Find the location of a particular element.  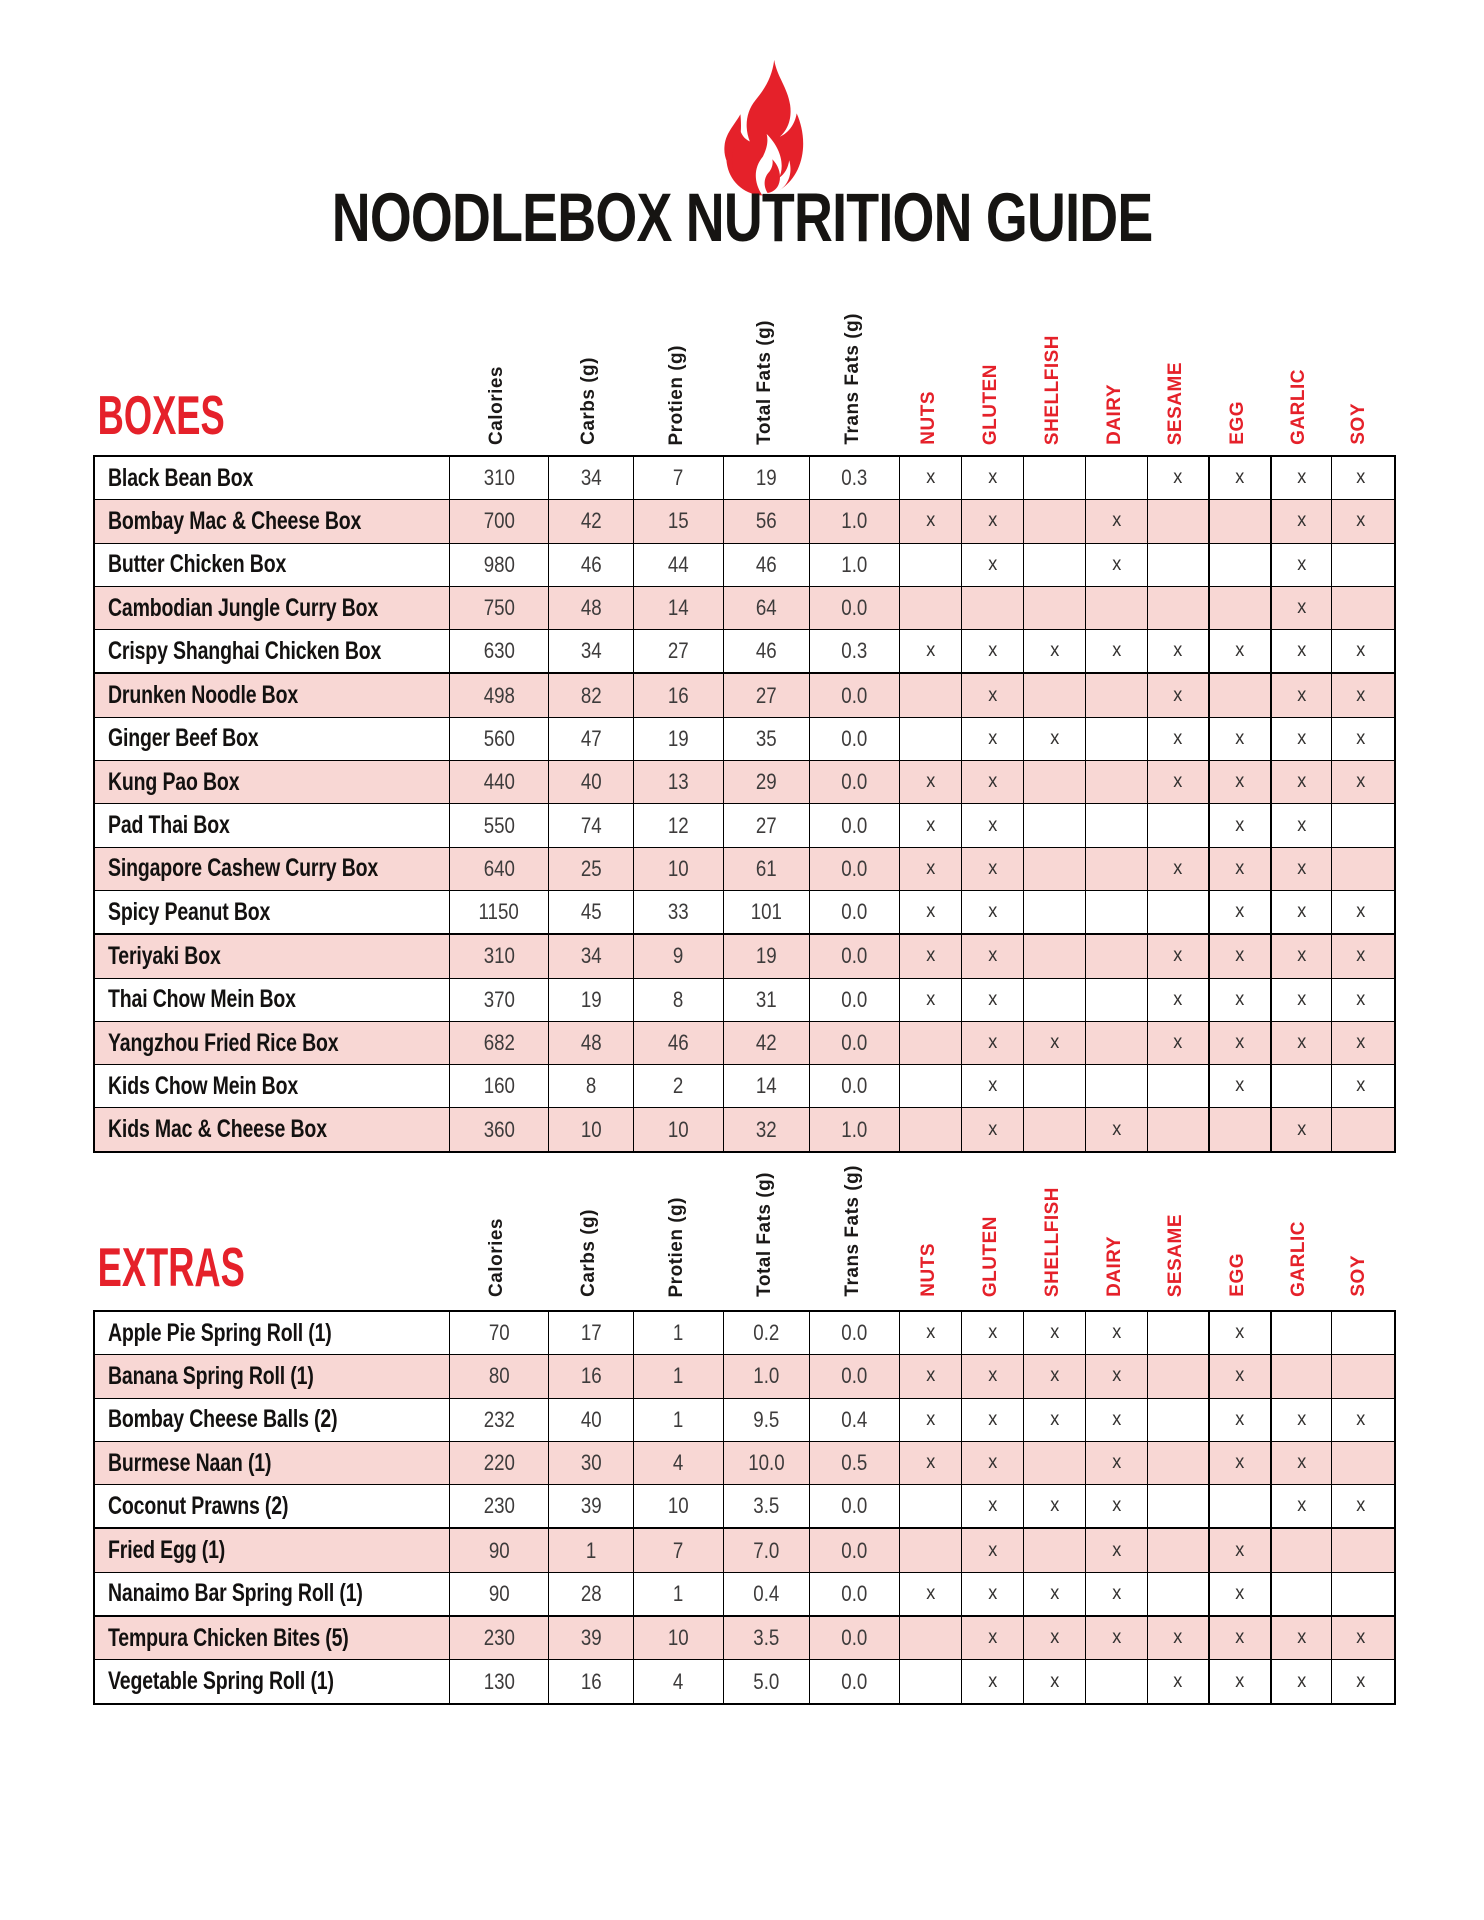

value-cell-text: 47 is located at coordinates (591, 738).